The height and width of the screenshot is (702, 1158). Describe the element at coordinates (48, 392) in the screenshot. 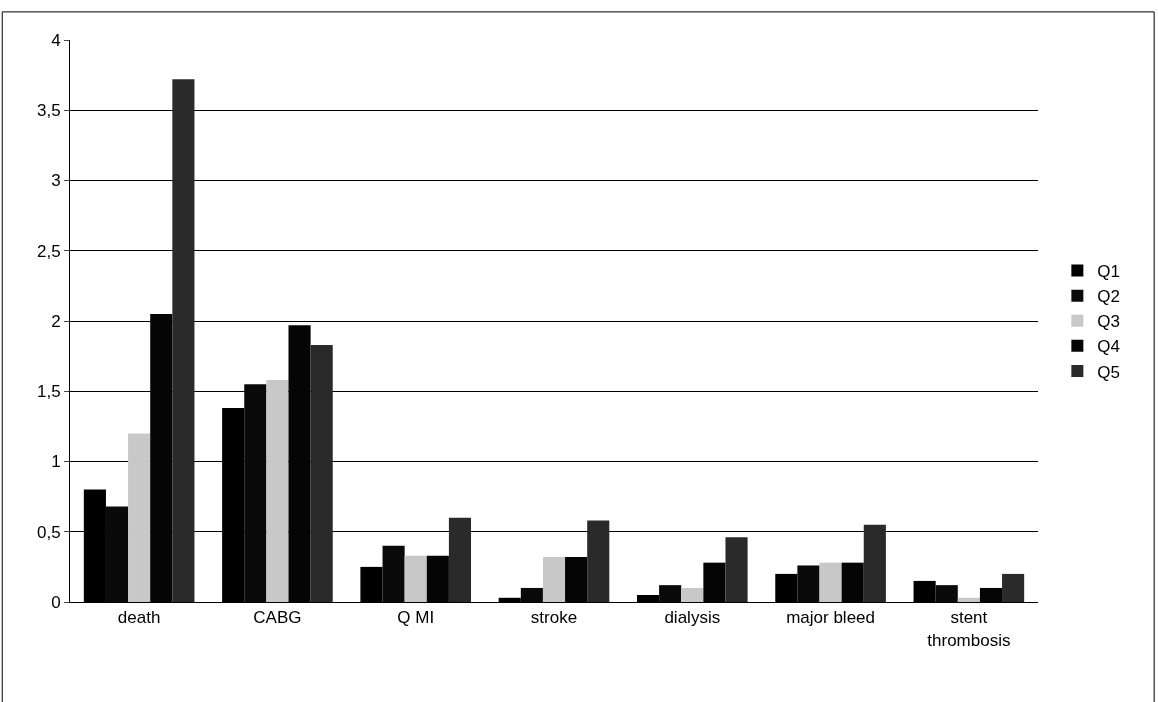

I see `y-tick-label: 1,5` at that location.